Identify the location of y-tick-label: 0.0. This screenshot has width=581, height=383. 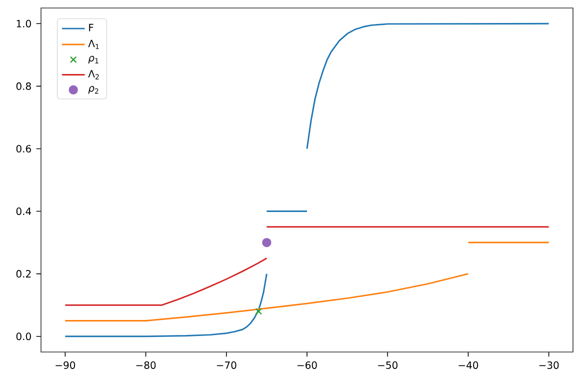
(23, 336).